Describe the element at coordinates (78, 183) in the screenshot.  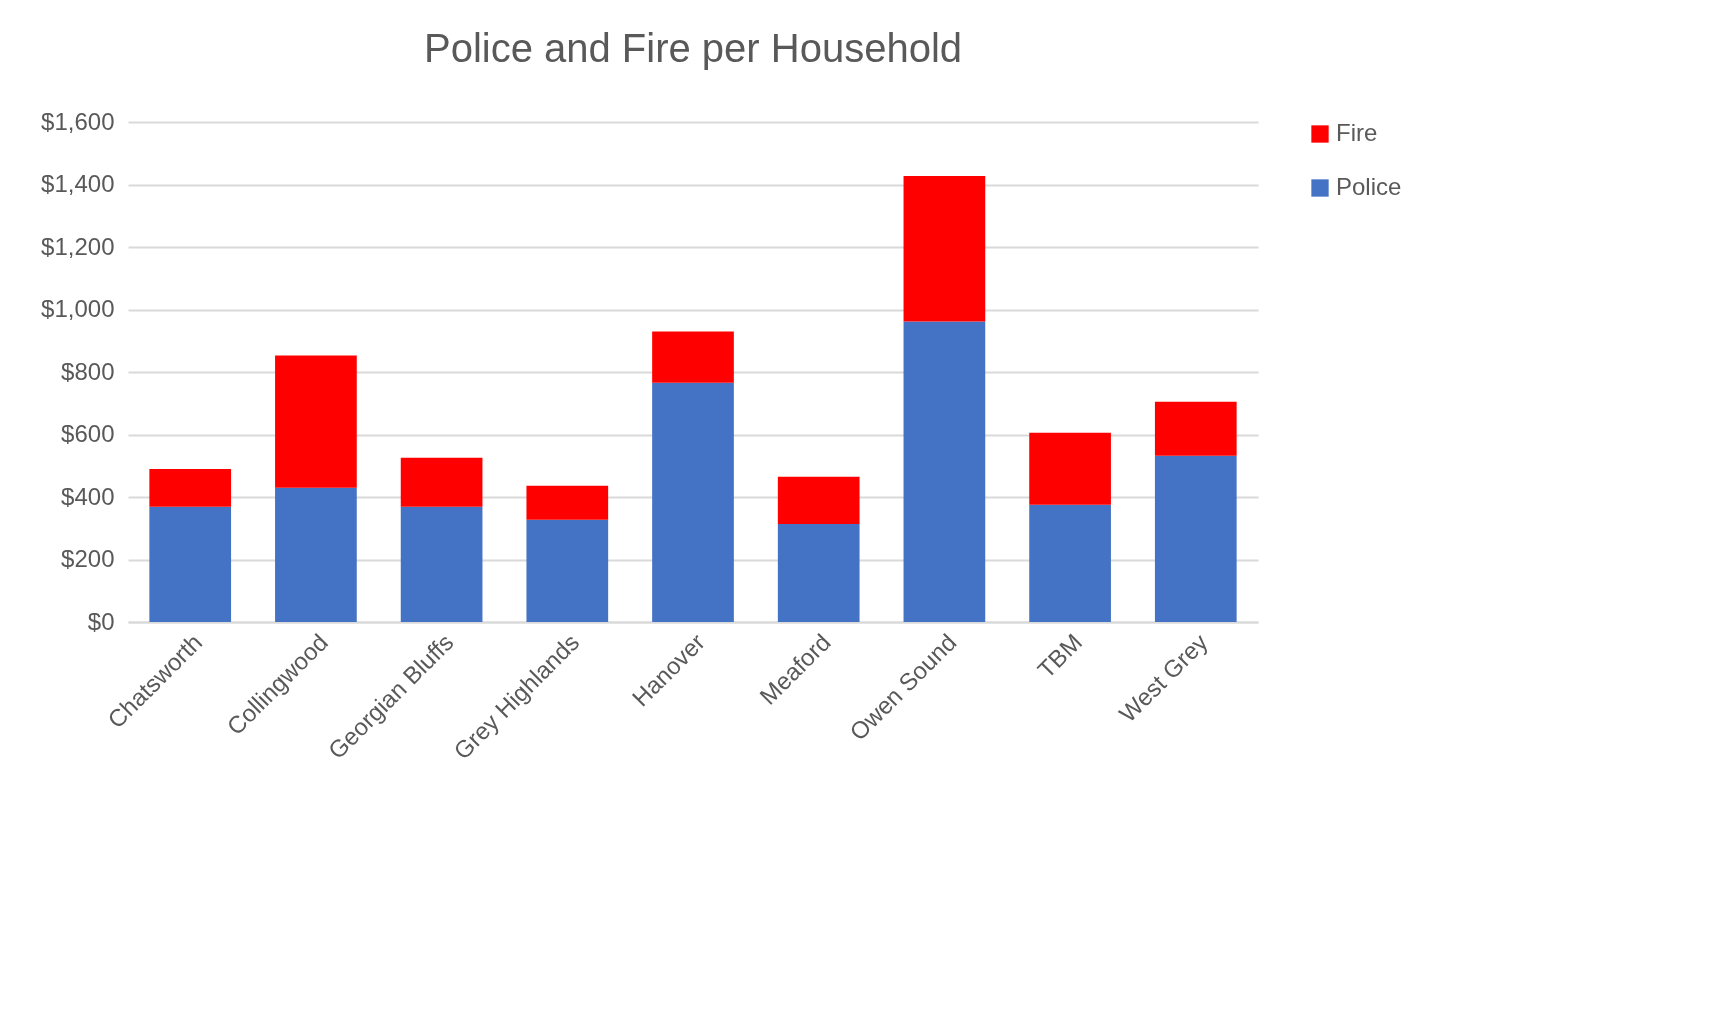
I see `y-tick-label: $1,400` at that location.